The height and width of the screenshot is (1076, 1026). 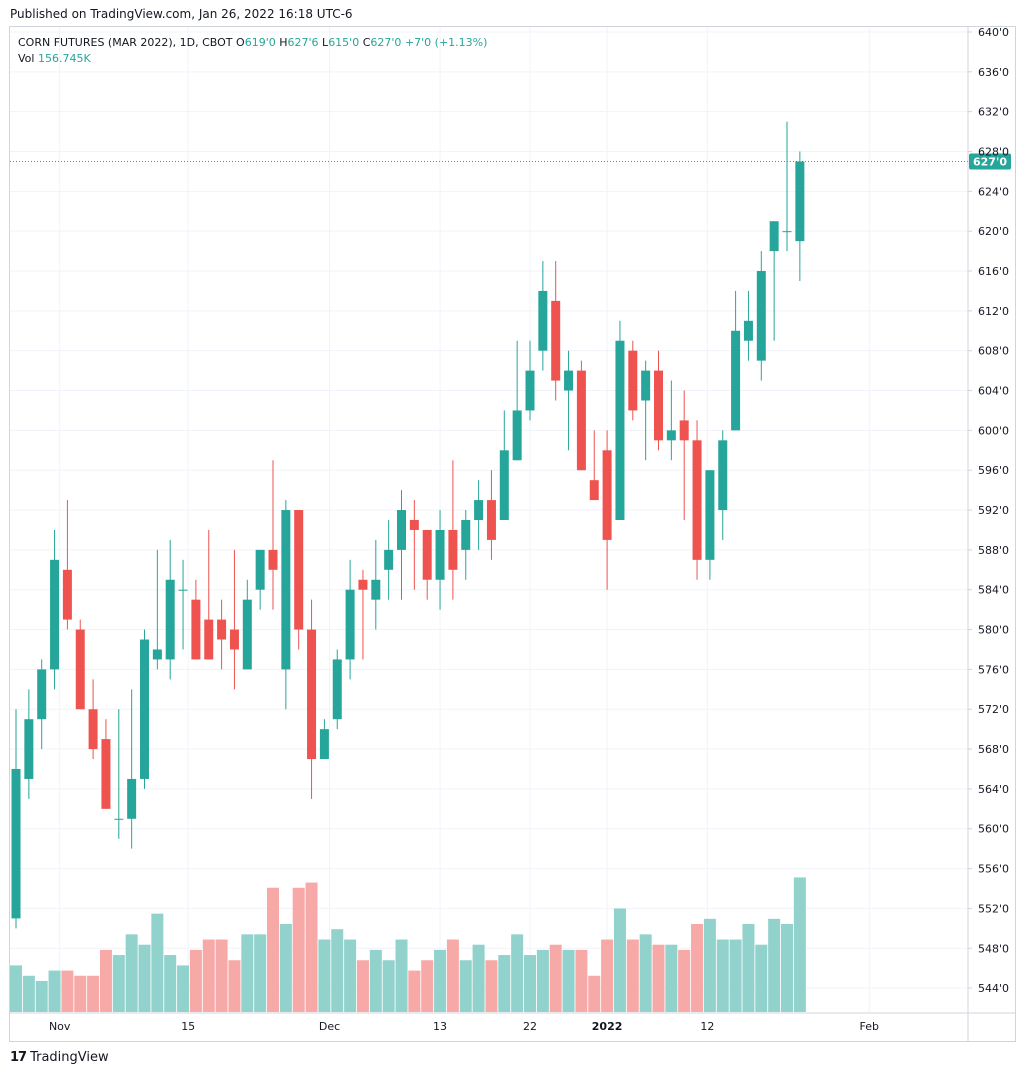 I want to click on tradingview-brand: 17 TradingView, so click(x=59, y=1057).